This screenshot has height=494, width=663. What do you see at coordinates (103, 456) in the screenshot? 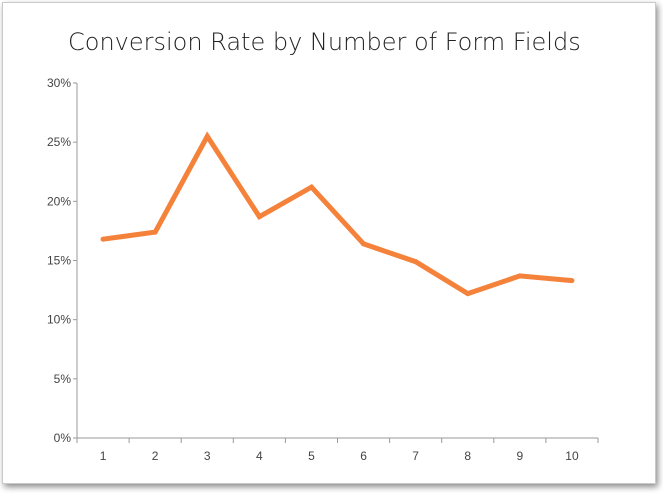
I see `x-tick-label: 1` at bounding box center [103, 456].